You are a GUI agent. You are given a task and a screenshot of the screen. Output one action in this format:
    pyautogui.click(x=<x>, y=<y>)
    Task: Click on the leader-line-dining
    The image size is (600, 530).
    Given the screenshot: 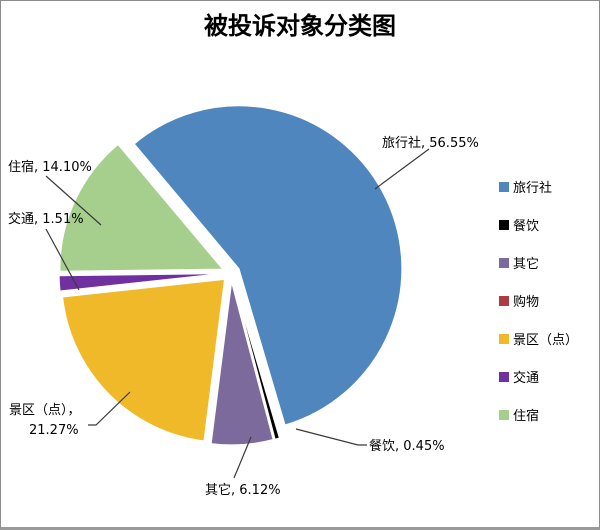 What is the action you would take?
    pyautogui.click(x=331, y=437)
    